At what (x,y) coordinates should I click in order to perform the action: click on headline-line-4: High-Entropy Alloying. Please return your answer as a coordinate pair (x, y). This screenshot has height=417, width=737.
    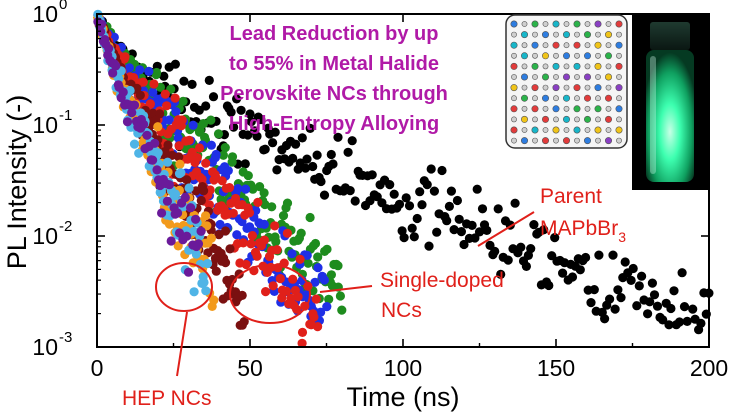
    Looking at the image, I should click on (334, 124).